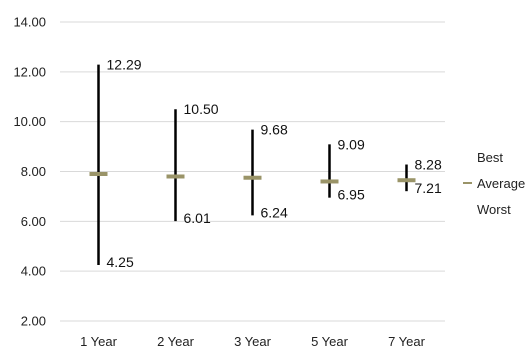 The image size is (529, 347). Describe the element at coordinates (29, 121) in the screenshot. I see `y-tick-label: 10.00` at that location.